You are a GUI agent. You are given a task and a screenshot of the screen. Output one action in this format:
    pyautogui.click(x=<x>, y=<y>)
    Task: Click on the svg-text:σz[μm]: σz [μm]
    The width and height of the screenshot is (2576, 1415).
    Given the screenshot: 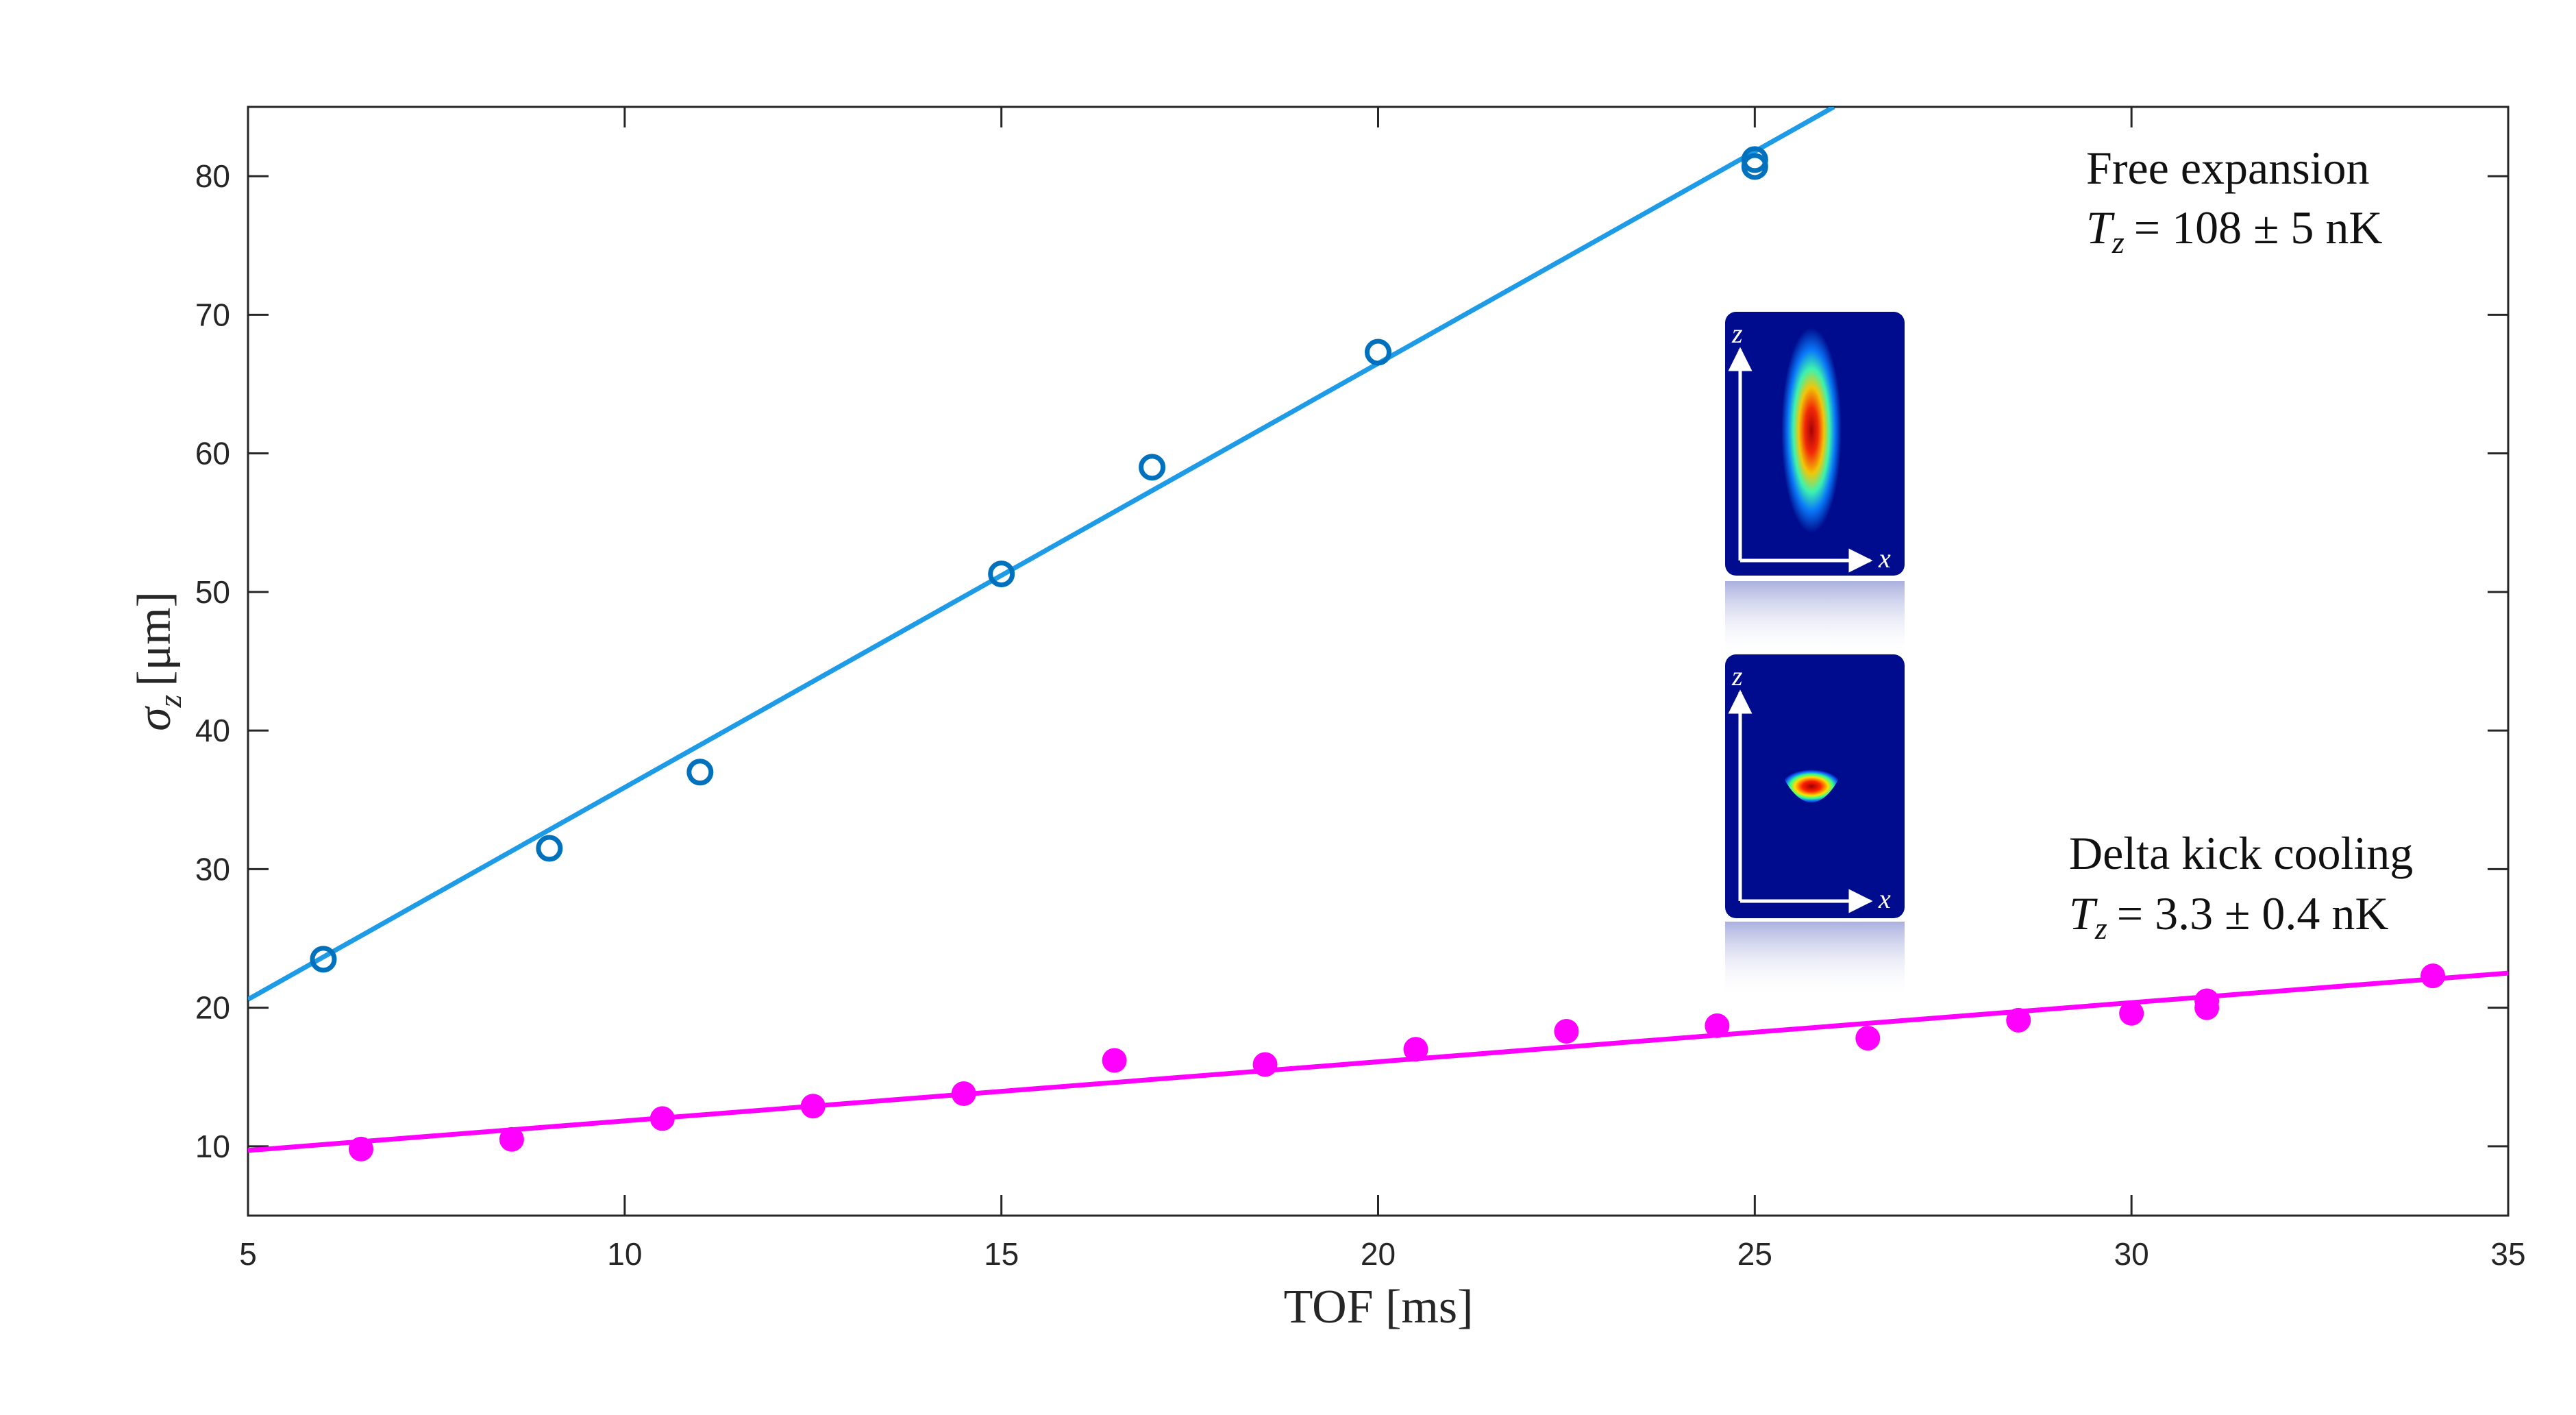 What is the action you would take?
    pyautogui.click(x=158, y=661)
    